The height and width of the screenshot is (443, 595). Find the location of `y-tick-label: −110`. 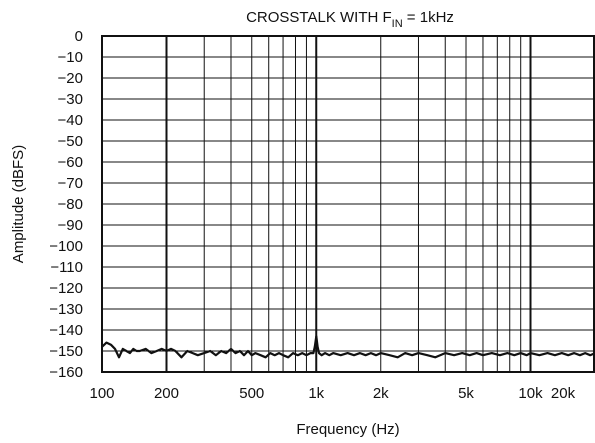

y-tick-label: −110 is located at coordinates (66, 267).